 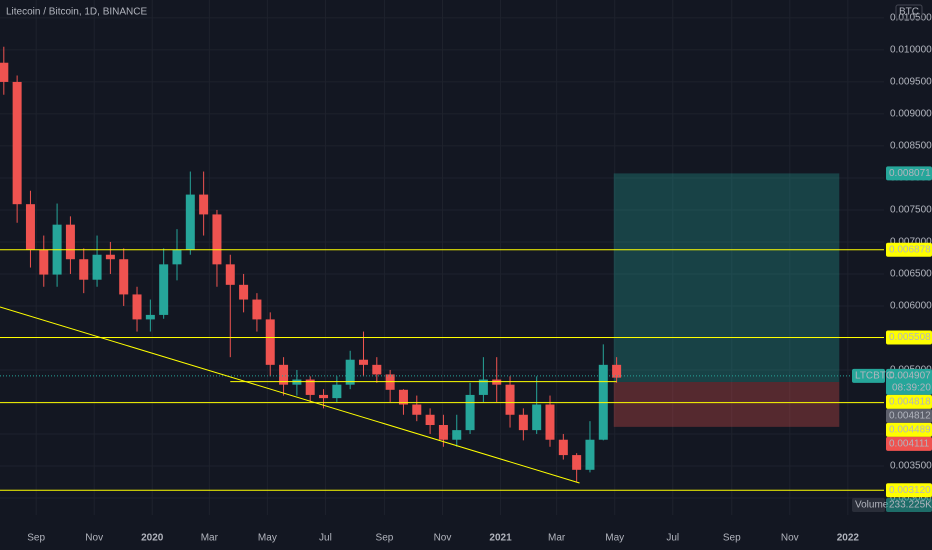 I want to click on price-badge-label: 0.004489, so click(x=910, y=430).